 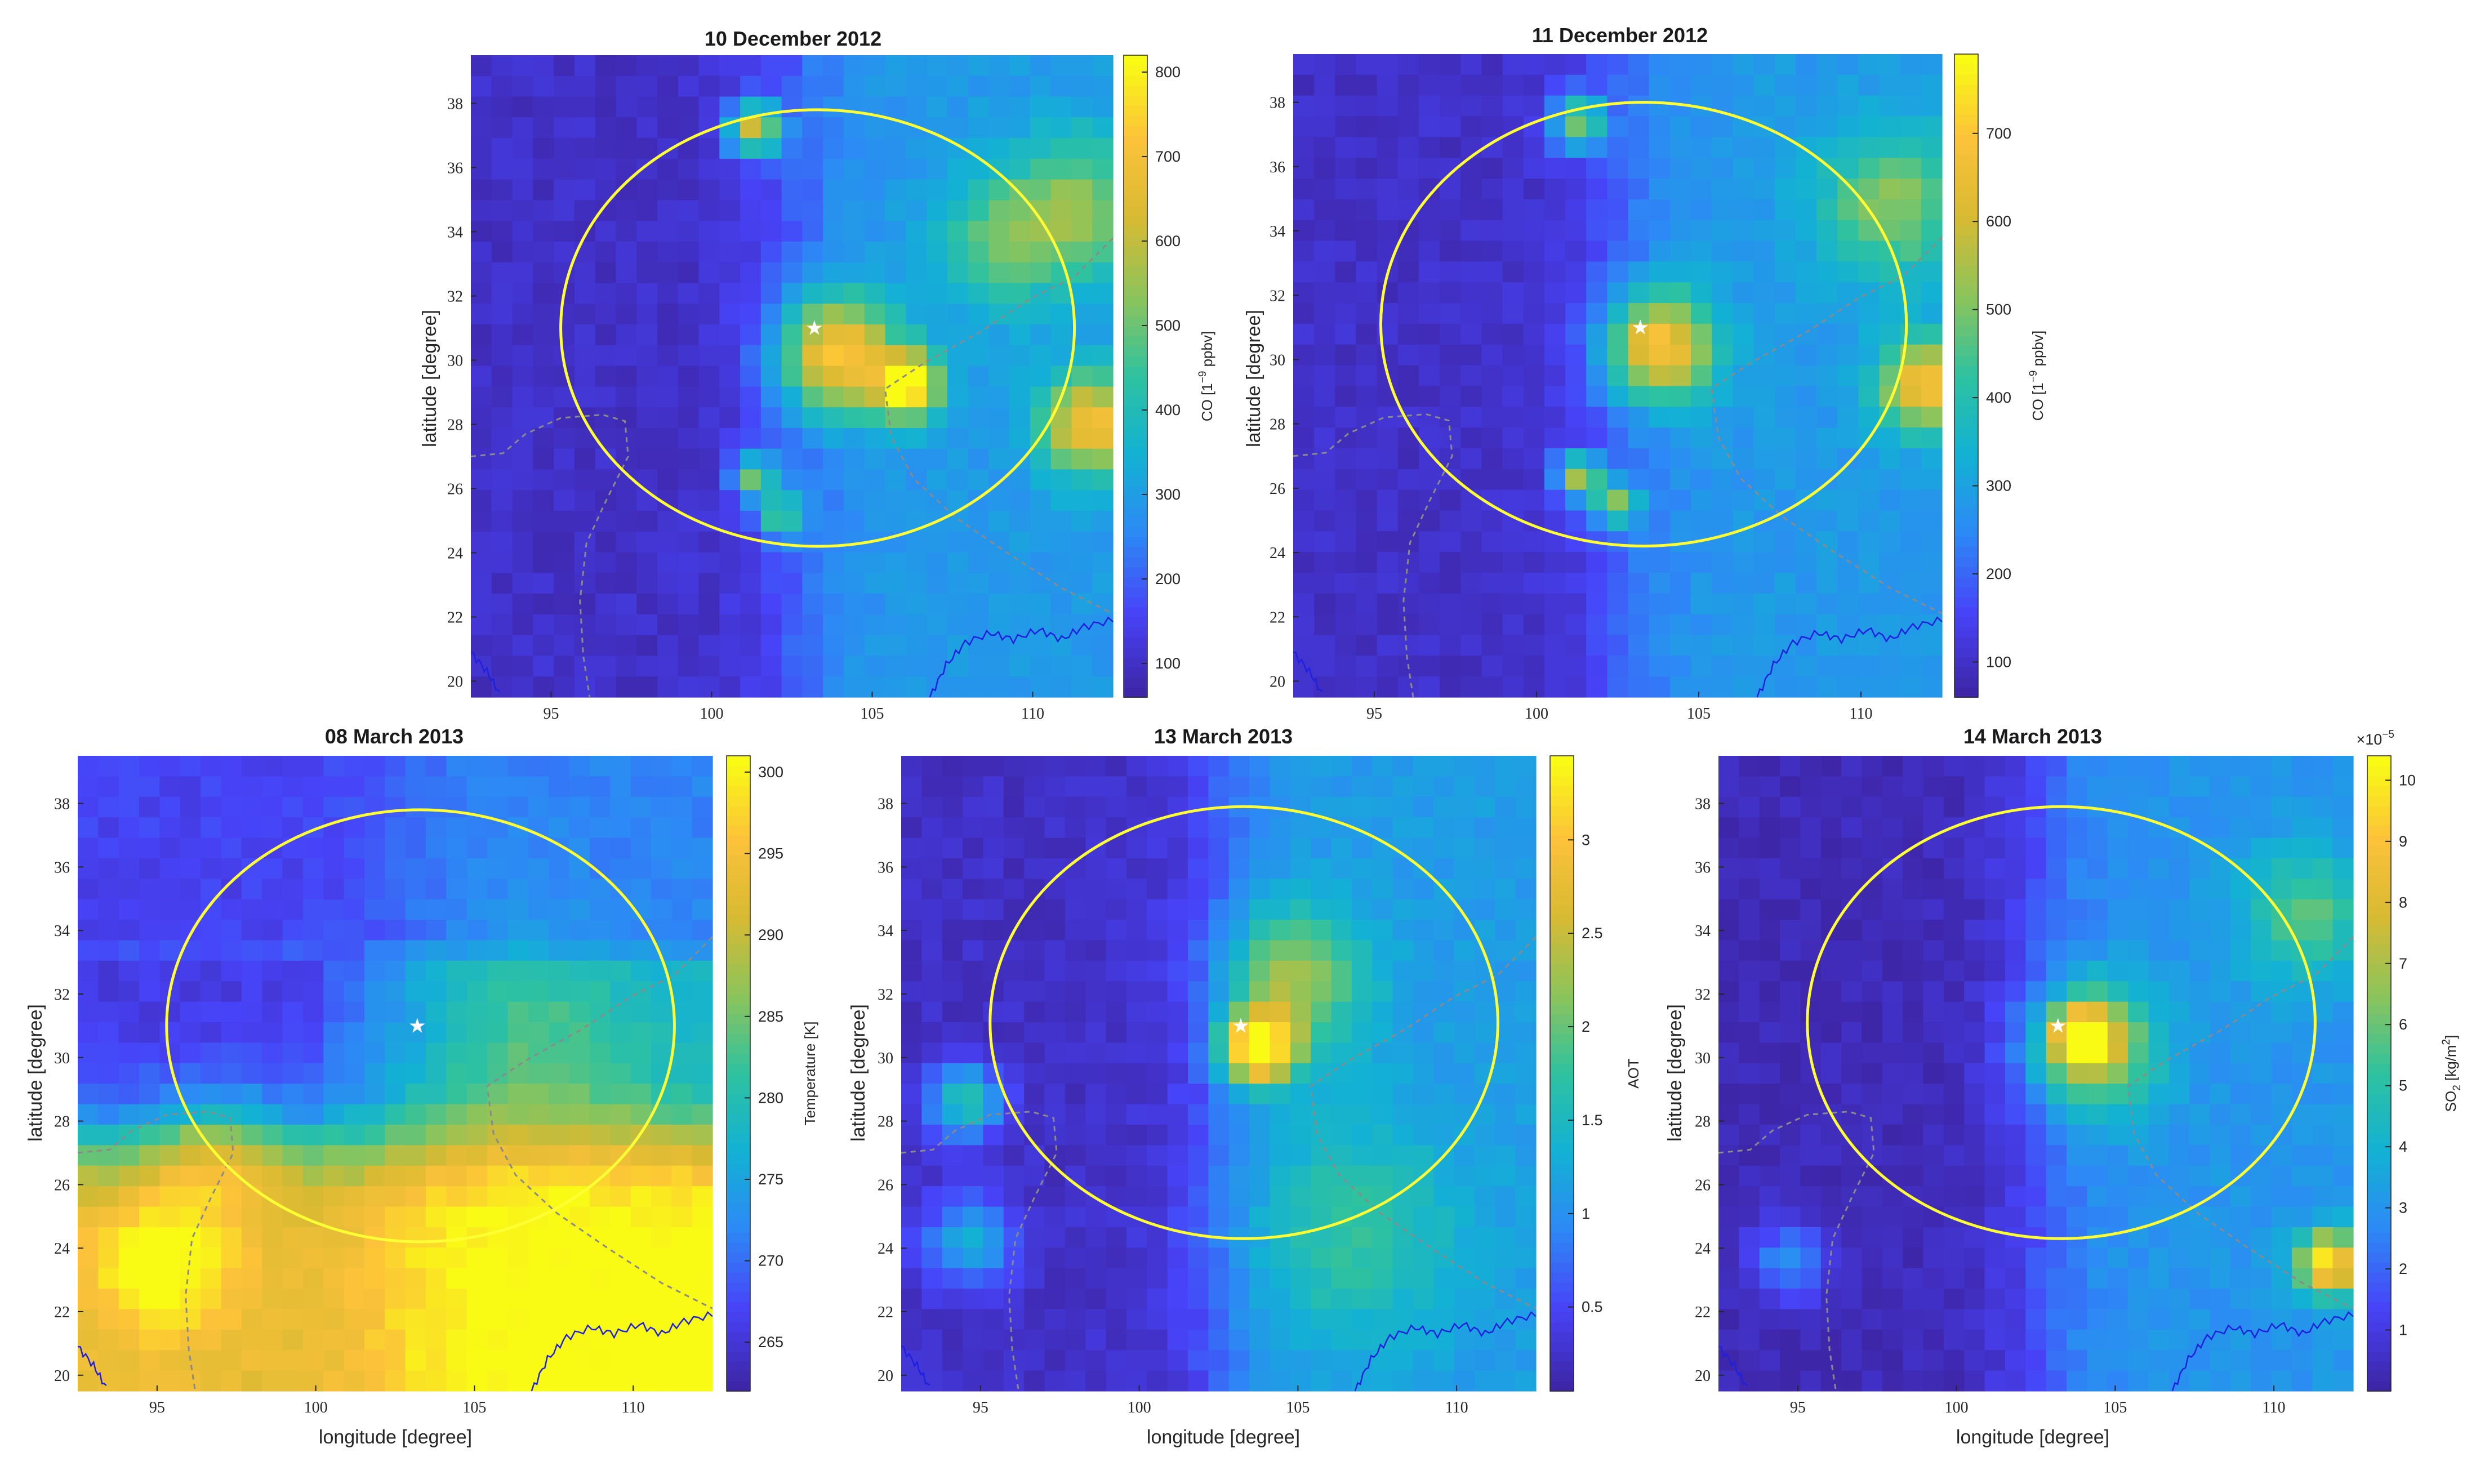 I want to click on colorbar-tick-label: 700, so click(x=1168, y=156).